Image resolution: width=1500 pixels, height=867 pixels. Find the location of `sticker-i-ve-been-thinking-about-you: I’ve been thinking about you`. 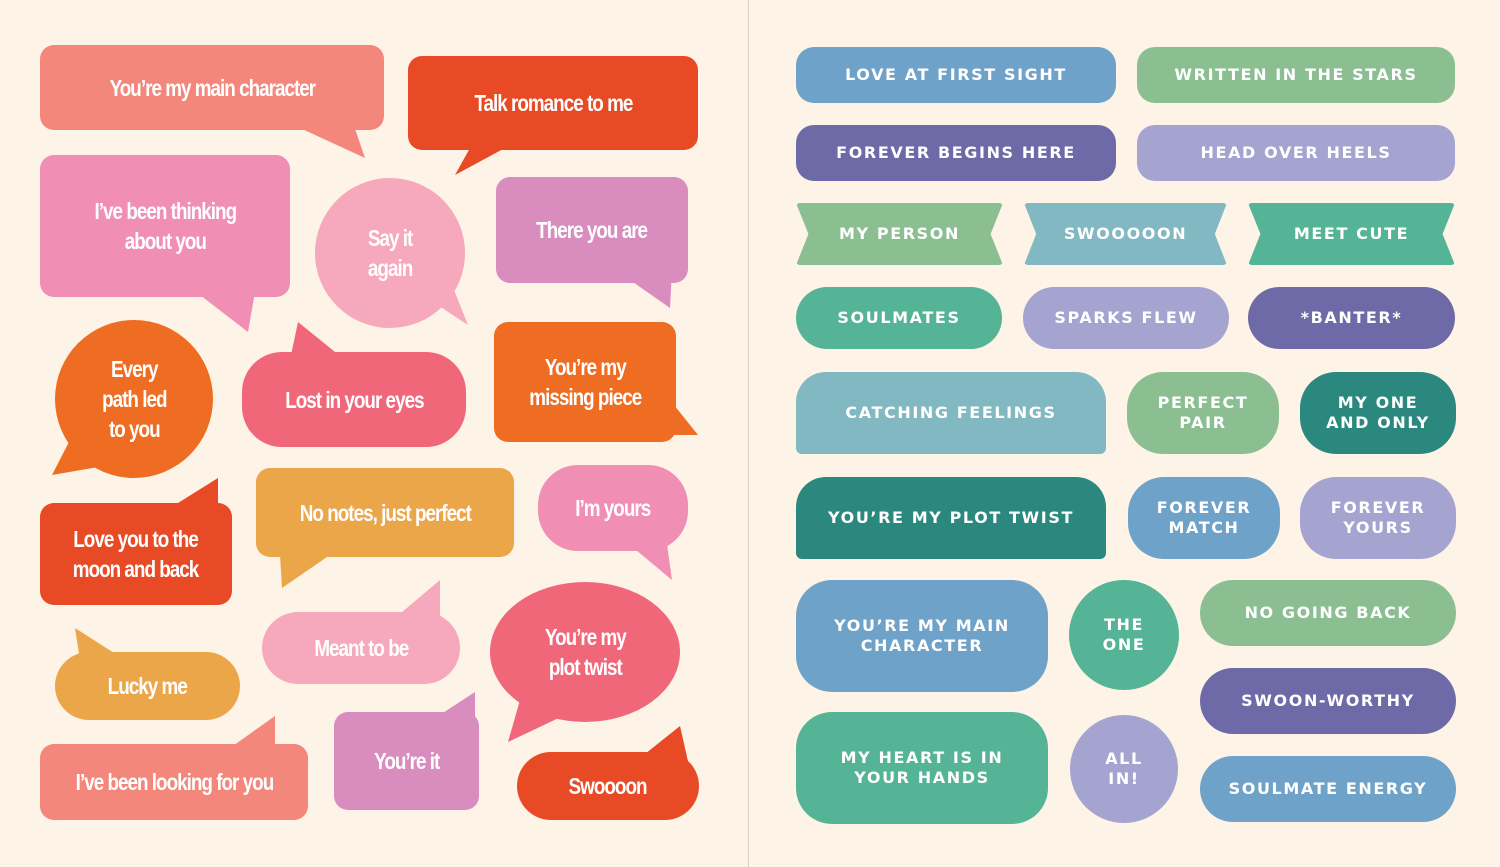

sticker-i-ve-been-thinking-about-you: I’ve been thinking about you is located at coordinates (165, 226).